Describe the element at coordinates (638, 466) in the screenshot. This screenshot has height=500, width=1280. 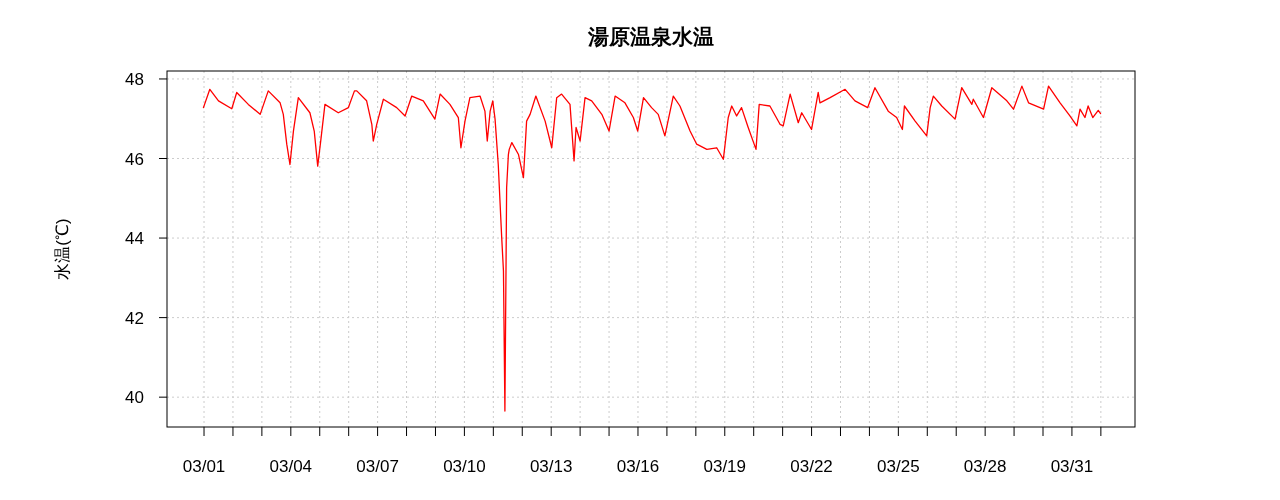
I see `x-tick-label: 03/16` at that location.